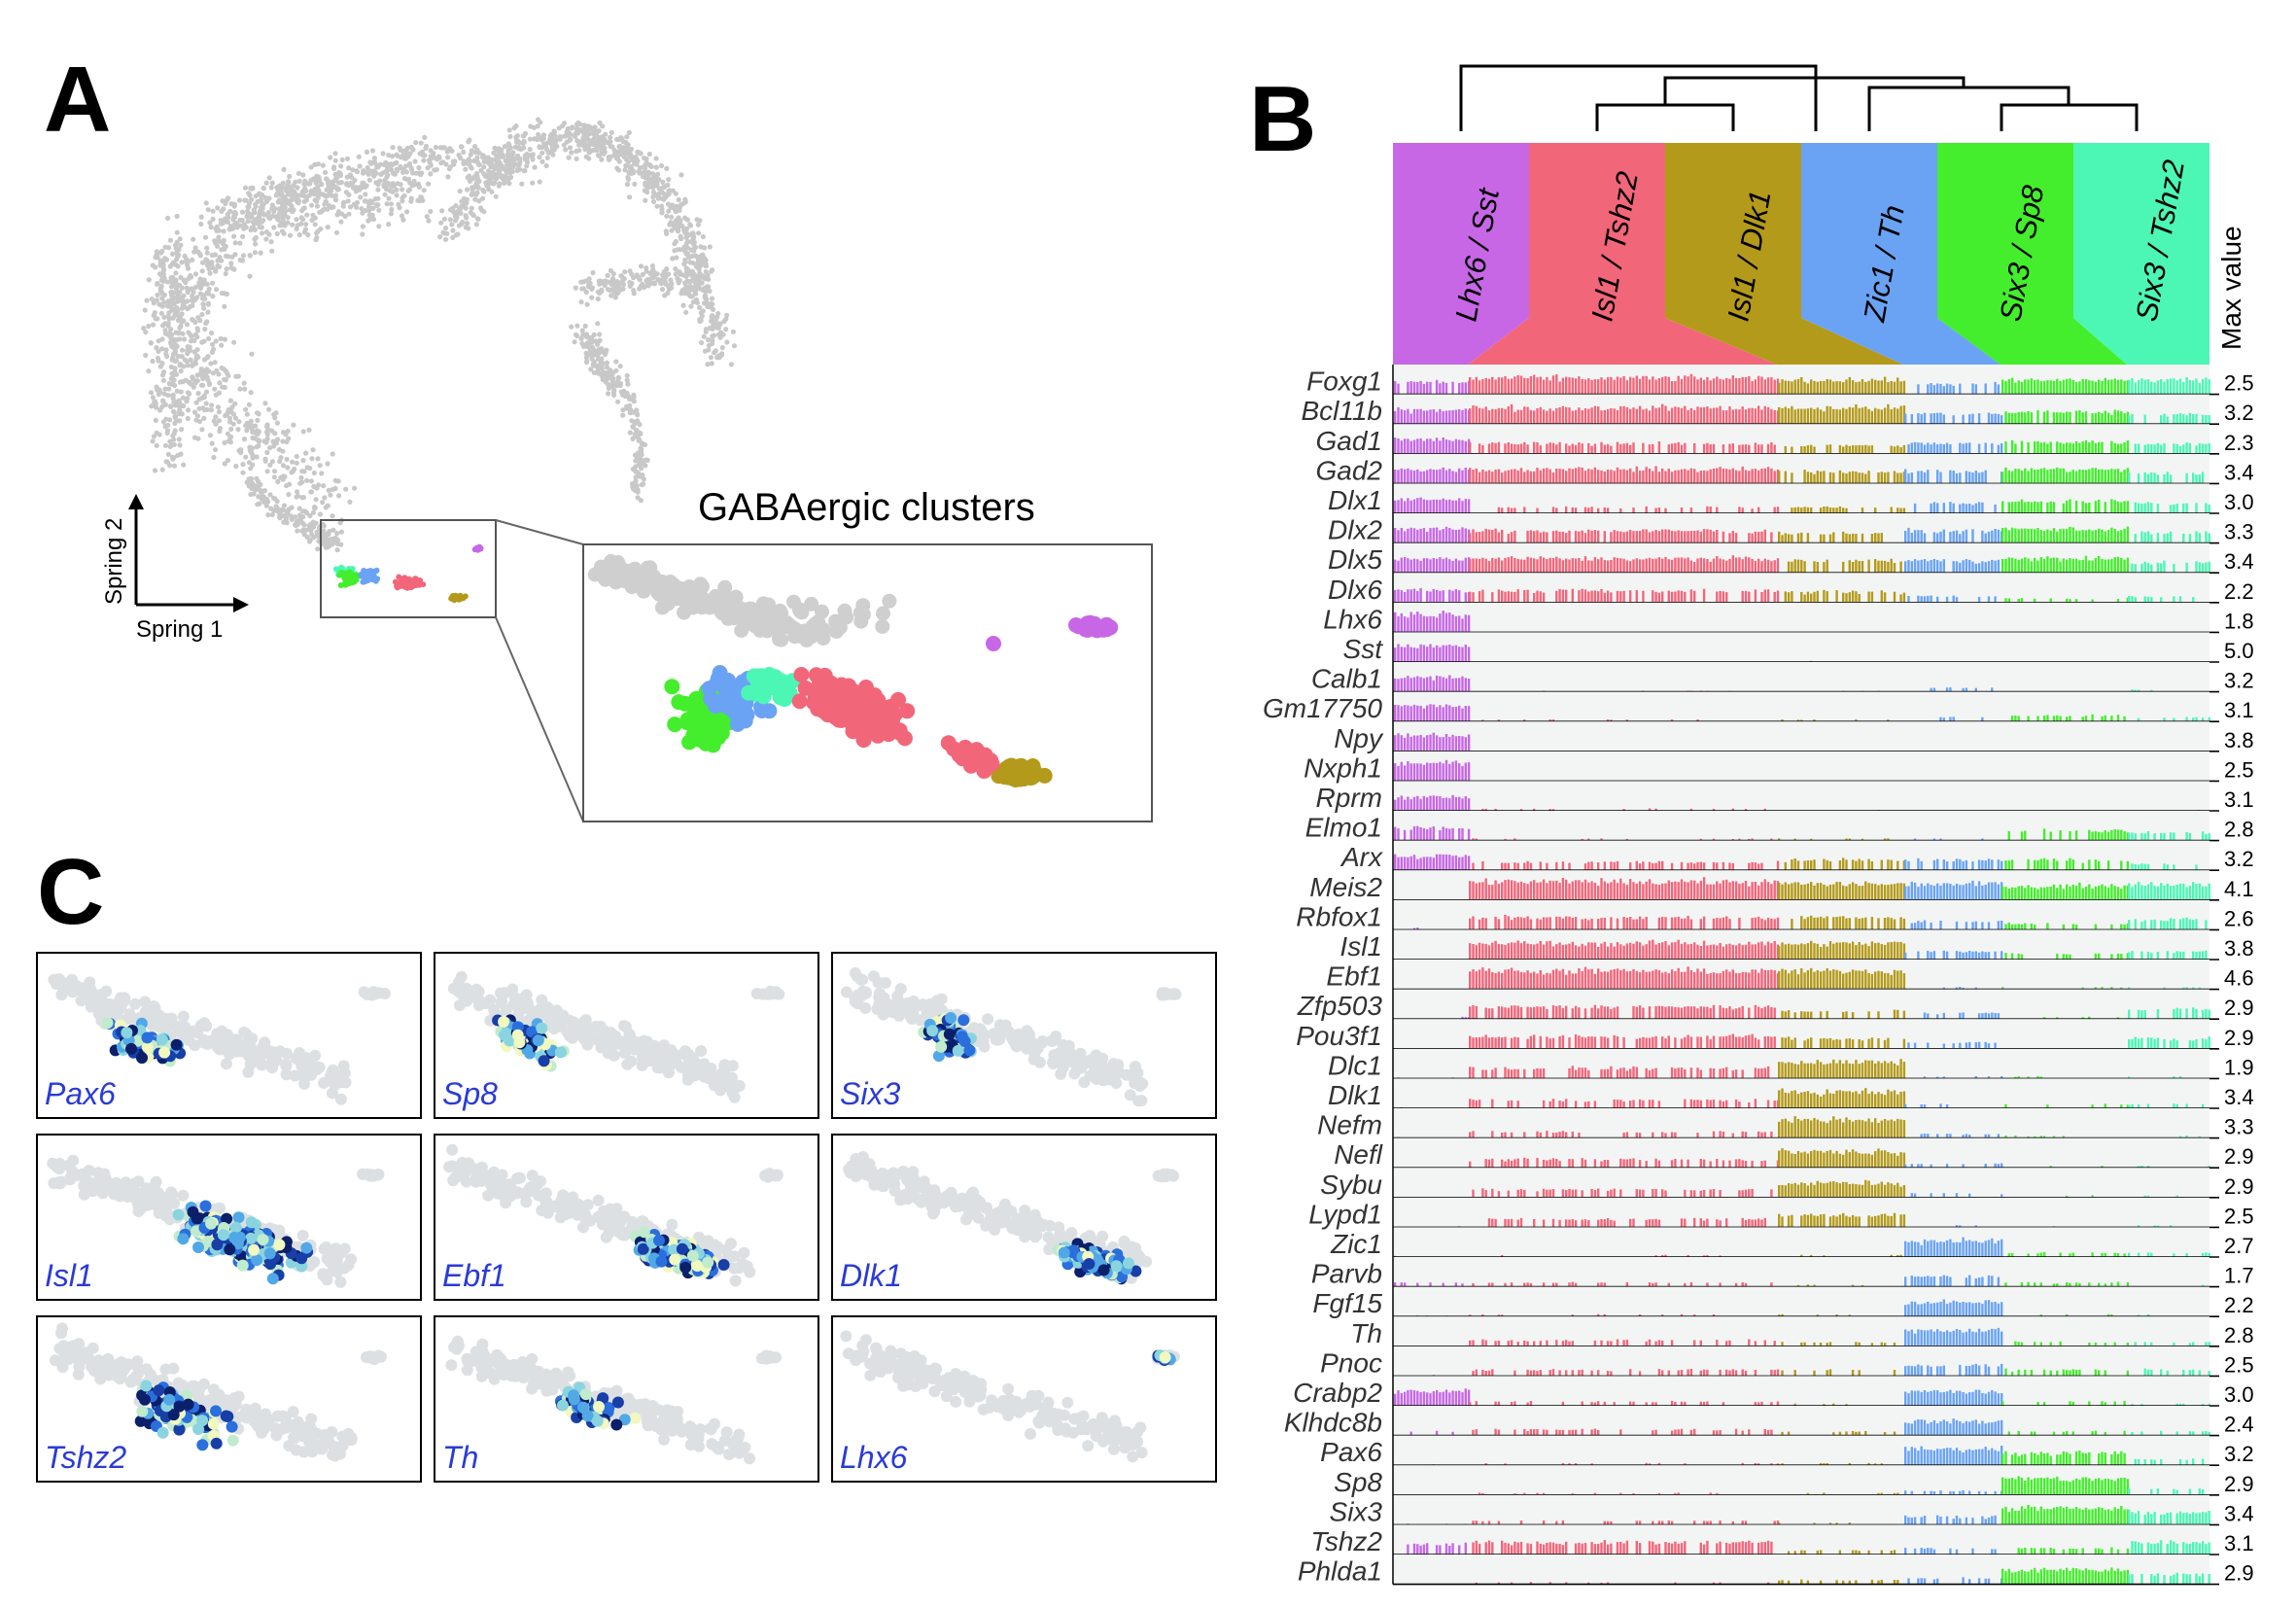 Image resolution: width=2296 pixels, height=1608 pixels. I want to click on feature-plot-ebf1: Ebf1, so click(626, 1217).